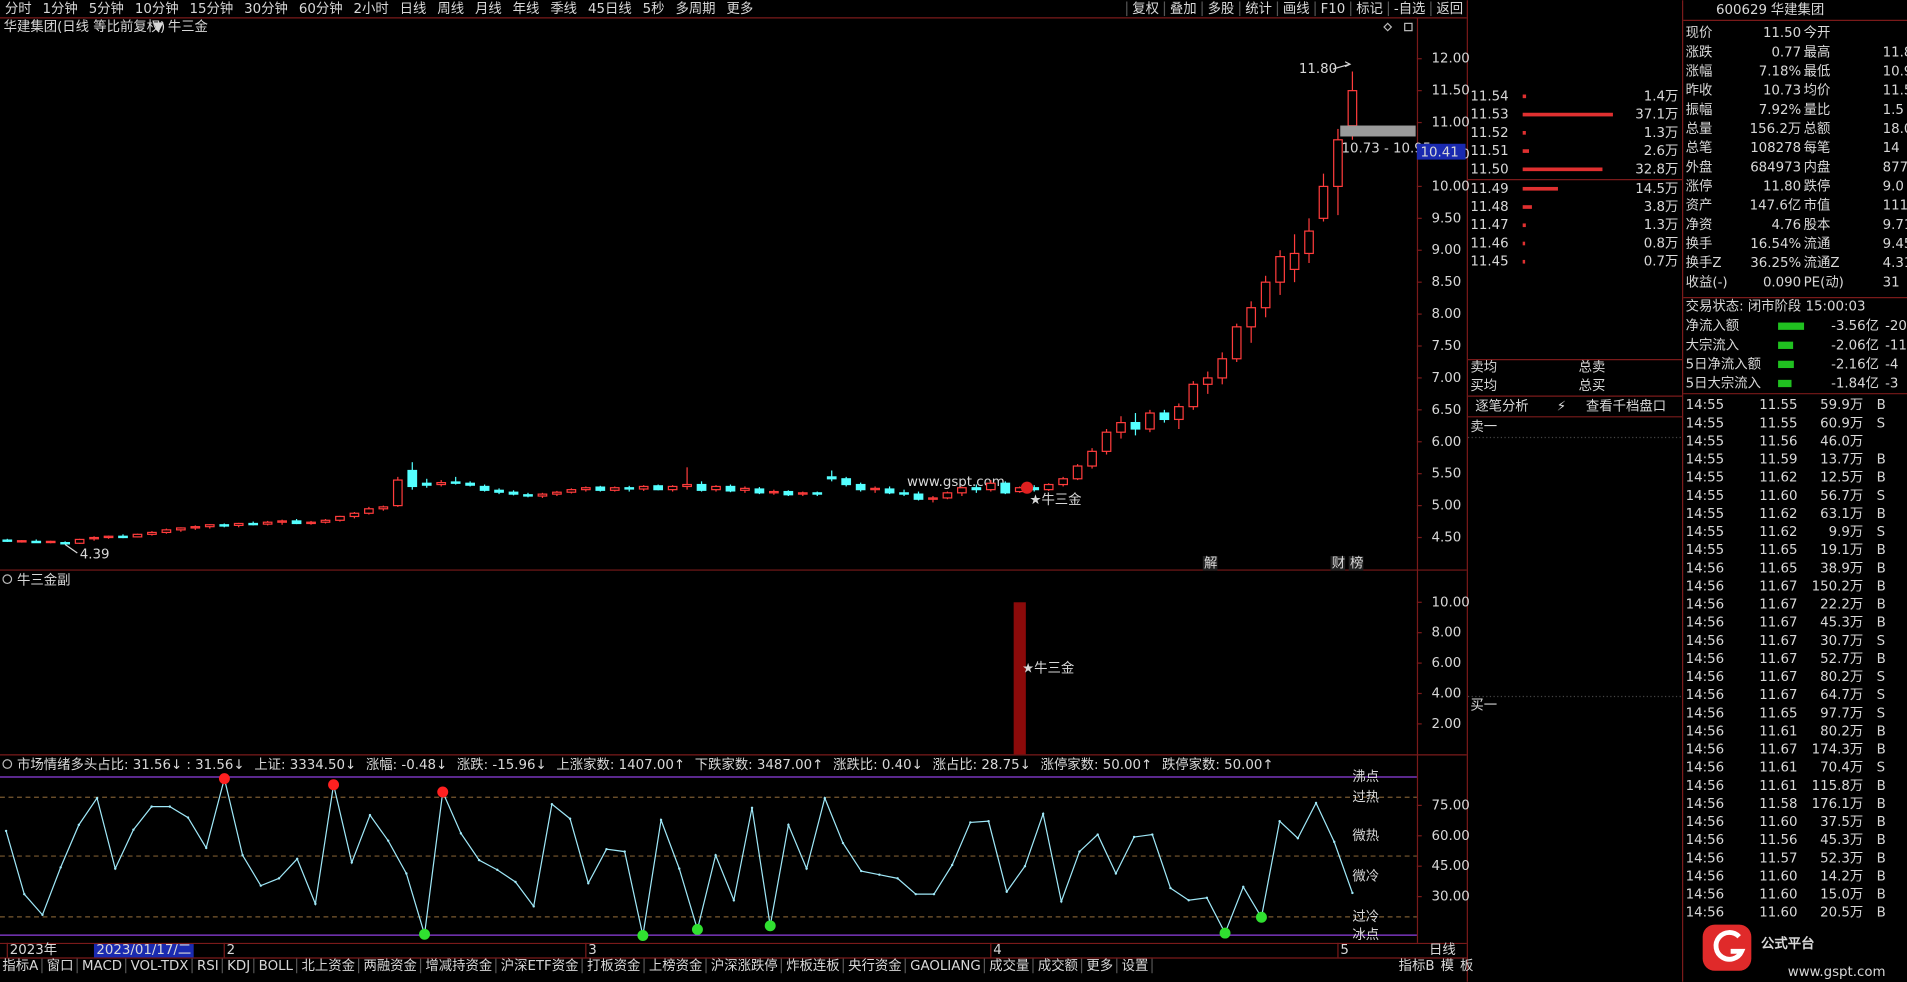  What do you see at coordinates (389, 966) in the screenshot?
I see `toolbar-tab: 两融资金` at bounding box center [389, 966].